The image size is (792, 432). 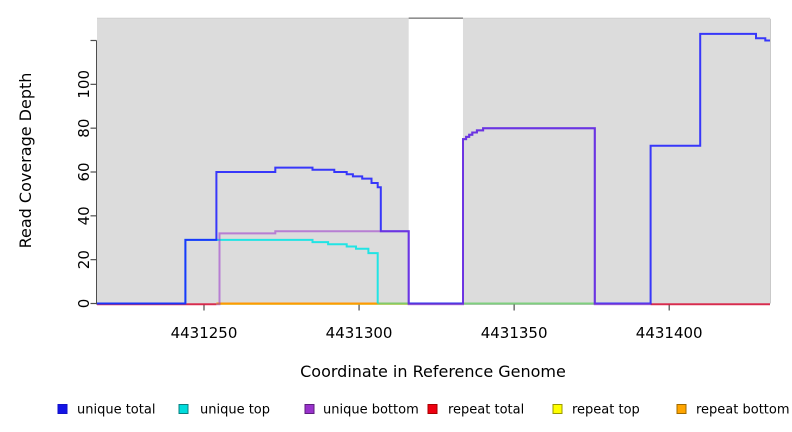 I want to click on x-tick-label: 4431350, so click(x=514, y=333).